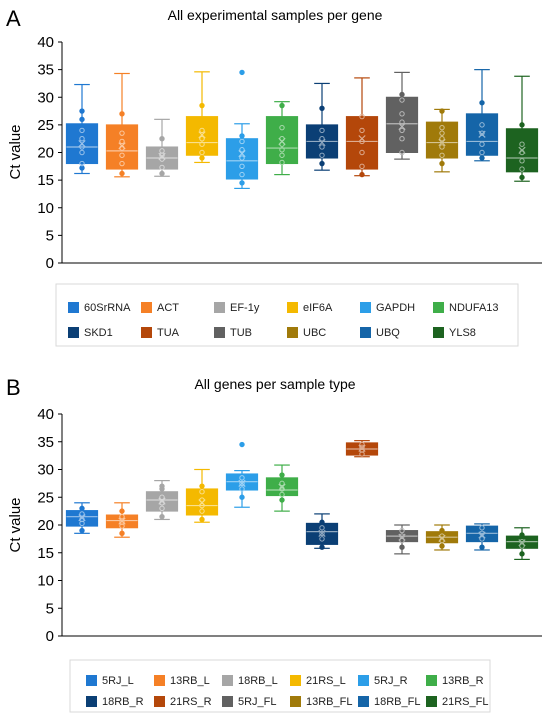 The image size is (550, 724). Describe the element at coordinates (162, 500) in the screenshot. I see `b-box-18rbl` at that location.